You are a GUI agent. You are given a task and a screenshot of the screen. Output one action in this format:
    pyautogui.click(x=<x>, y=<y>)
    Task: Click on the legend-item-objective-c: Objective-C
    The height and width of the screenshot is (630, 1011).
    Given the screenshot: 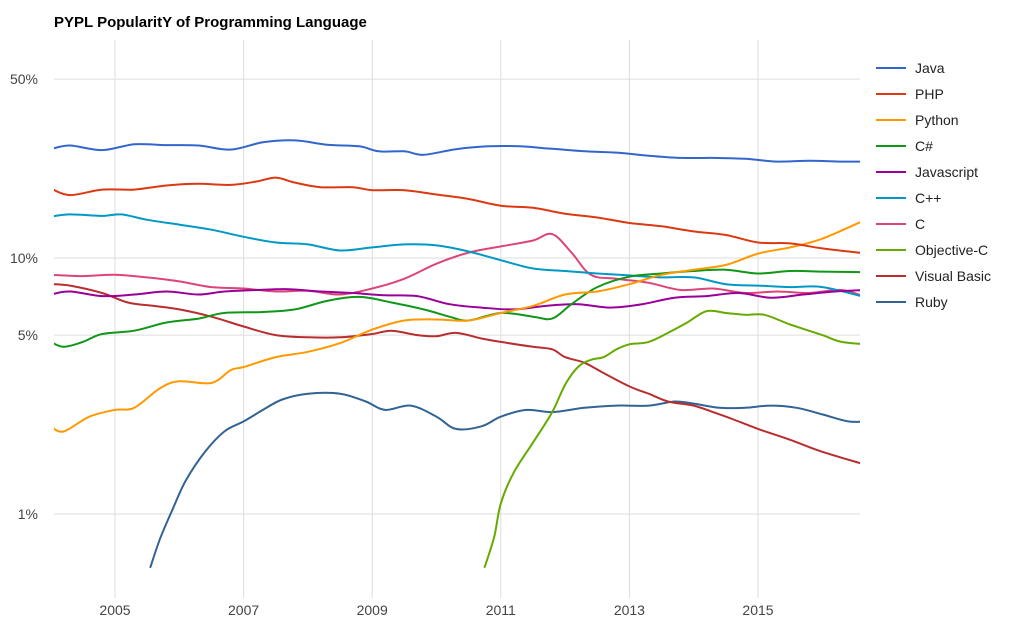 What is the action you would take?
    pyautogui.click(x=933, y=250)
    